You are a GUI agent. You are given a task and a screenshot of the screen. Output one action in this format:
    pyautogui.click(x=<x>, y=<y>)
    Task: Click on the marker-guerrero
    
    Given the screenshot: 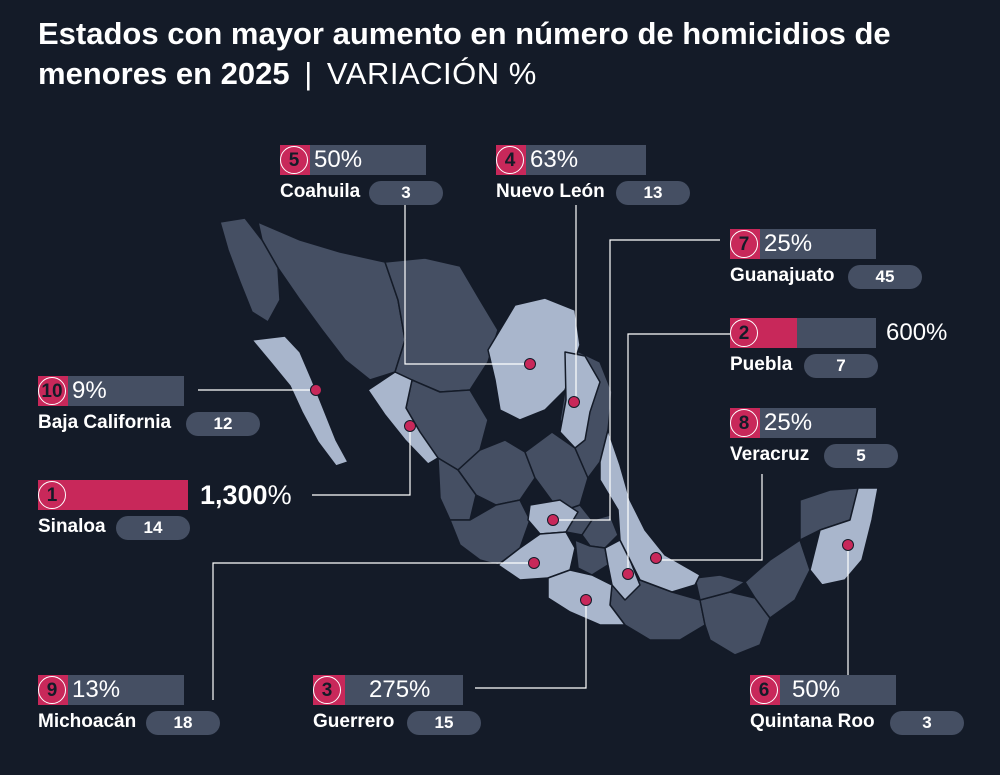 What is the action you would take?
    pyautogui.click(x=586, y=600)
    